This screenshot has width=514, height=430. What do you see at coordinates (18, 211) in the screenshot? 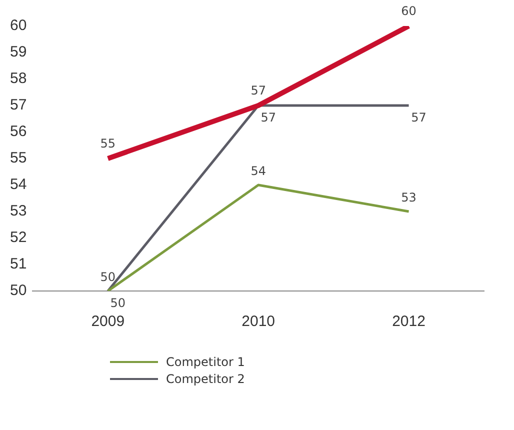
I see `y-tick-label: 53` at bounding box center [18, 211].